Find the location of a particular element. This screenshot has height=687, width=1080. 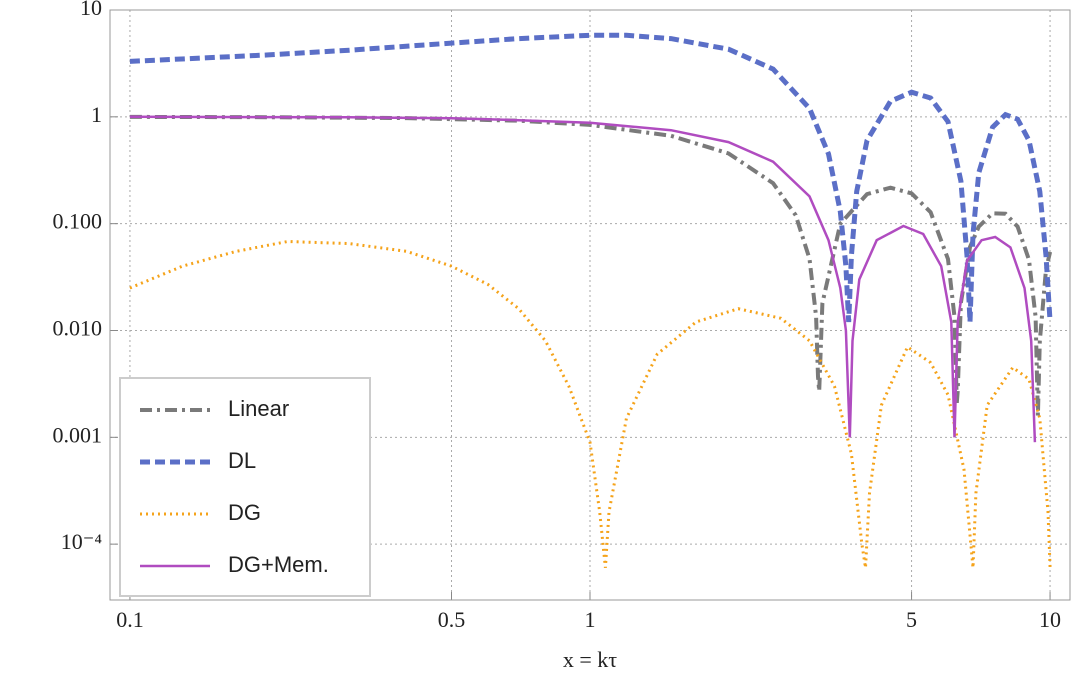

legend-label: DL is located at coordinates (242, 460).